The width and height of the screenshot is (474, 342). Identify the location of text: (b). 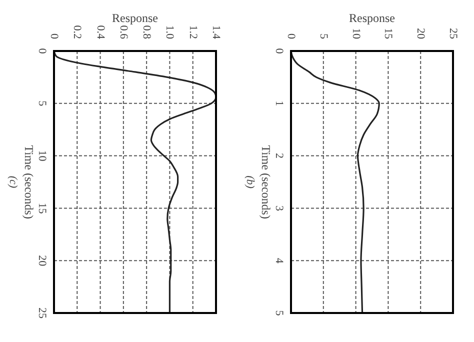
(250, 182).